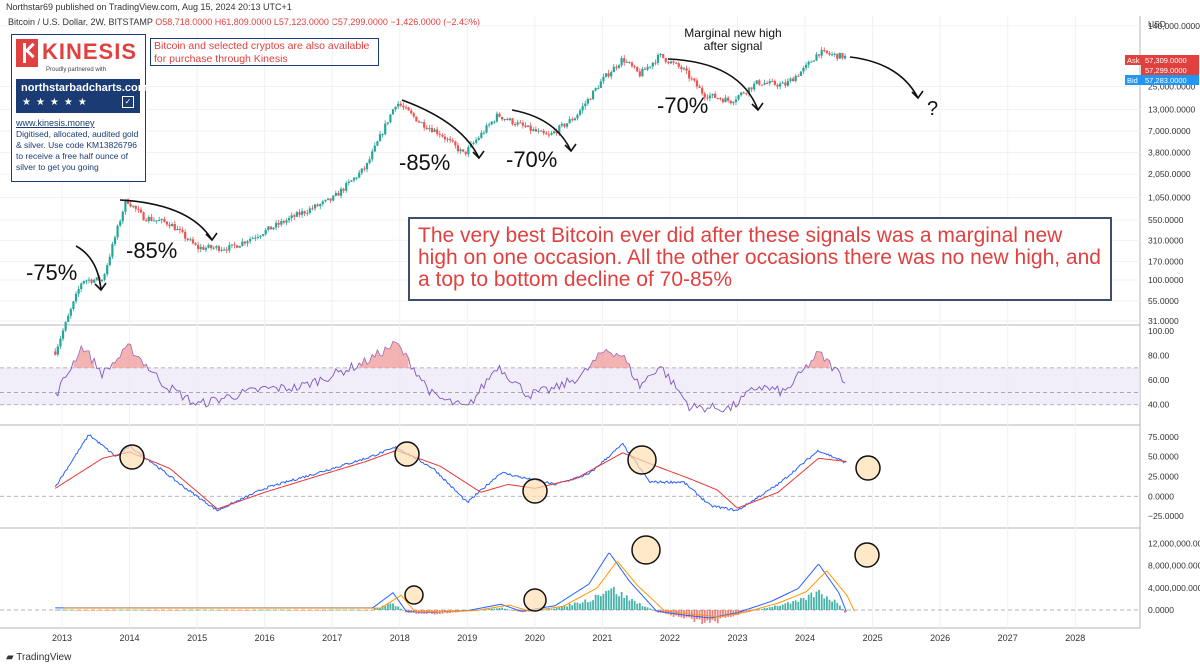 The image size is (1200, 667). What do you see at coordinates (1159, 405) in the screenshot?
I see `rsi-tick-label: 40.00` at bounding box center [1159, 405].